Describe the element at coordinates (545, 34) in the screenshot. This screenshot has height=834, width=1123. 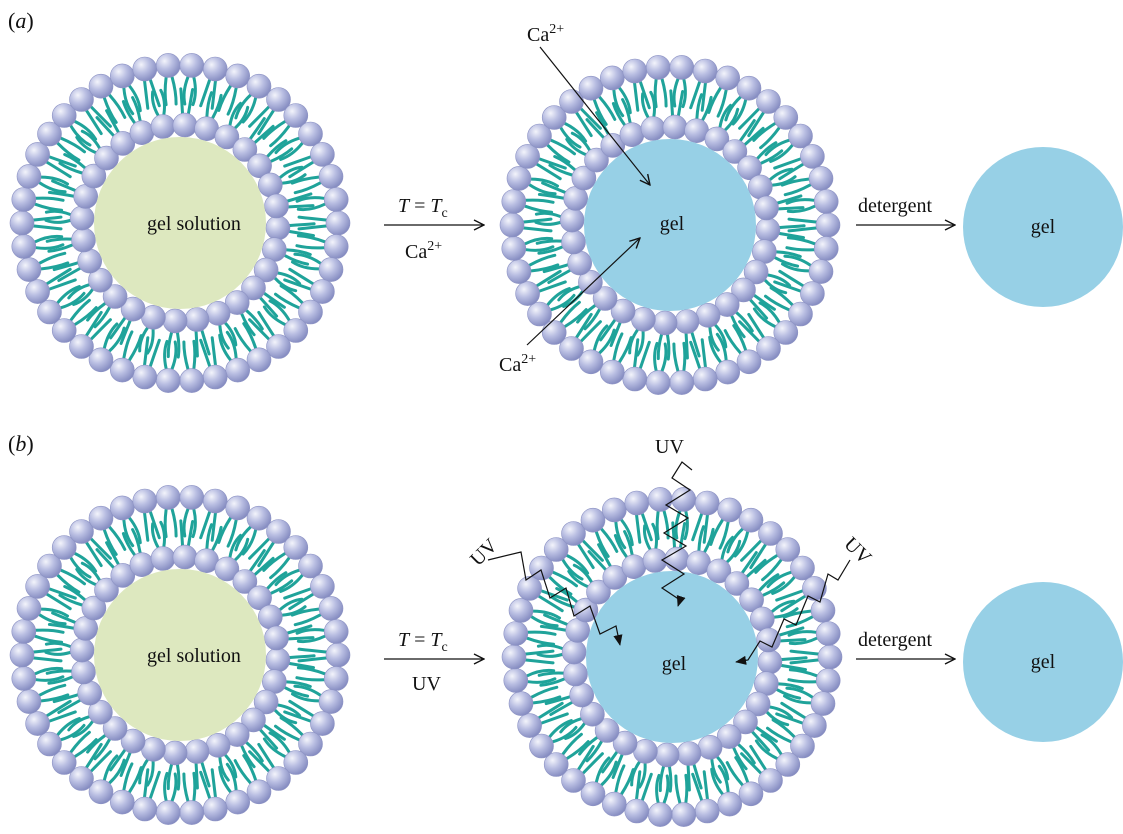
I see `calcium-ion-label-top: Ca2+` at that location.